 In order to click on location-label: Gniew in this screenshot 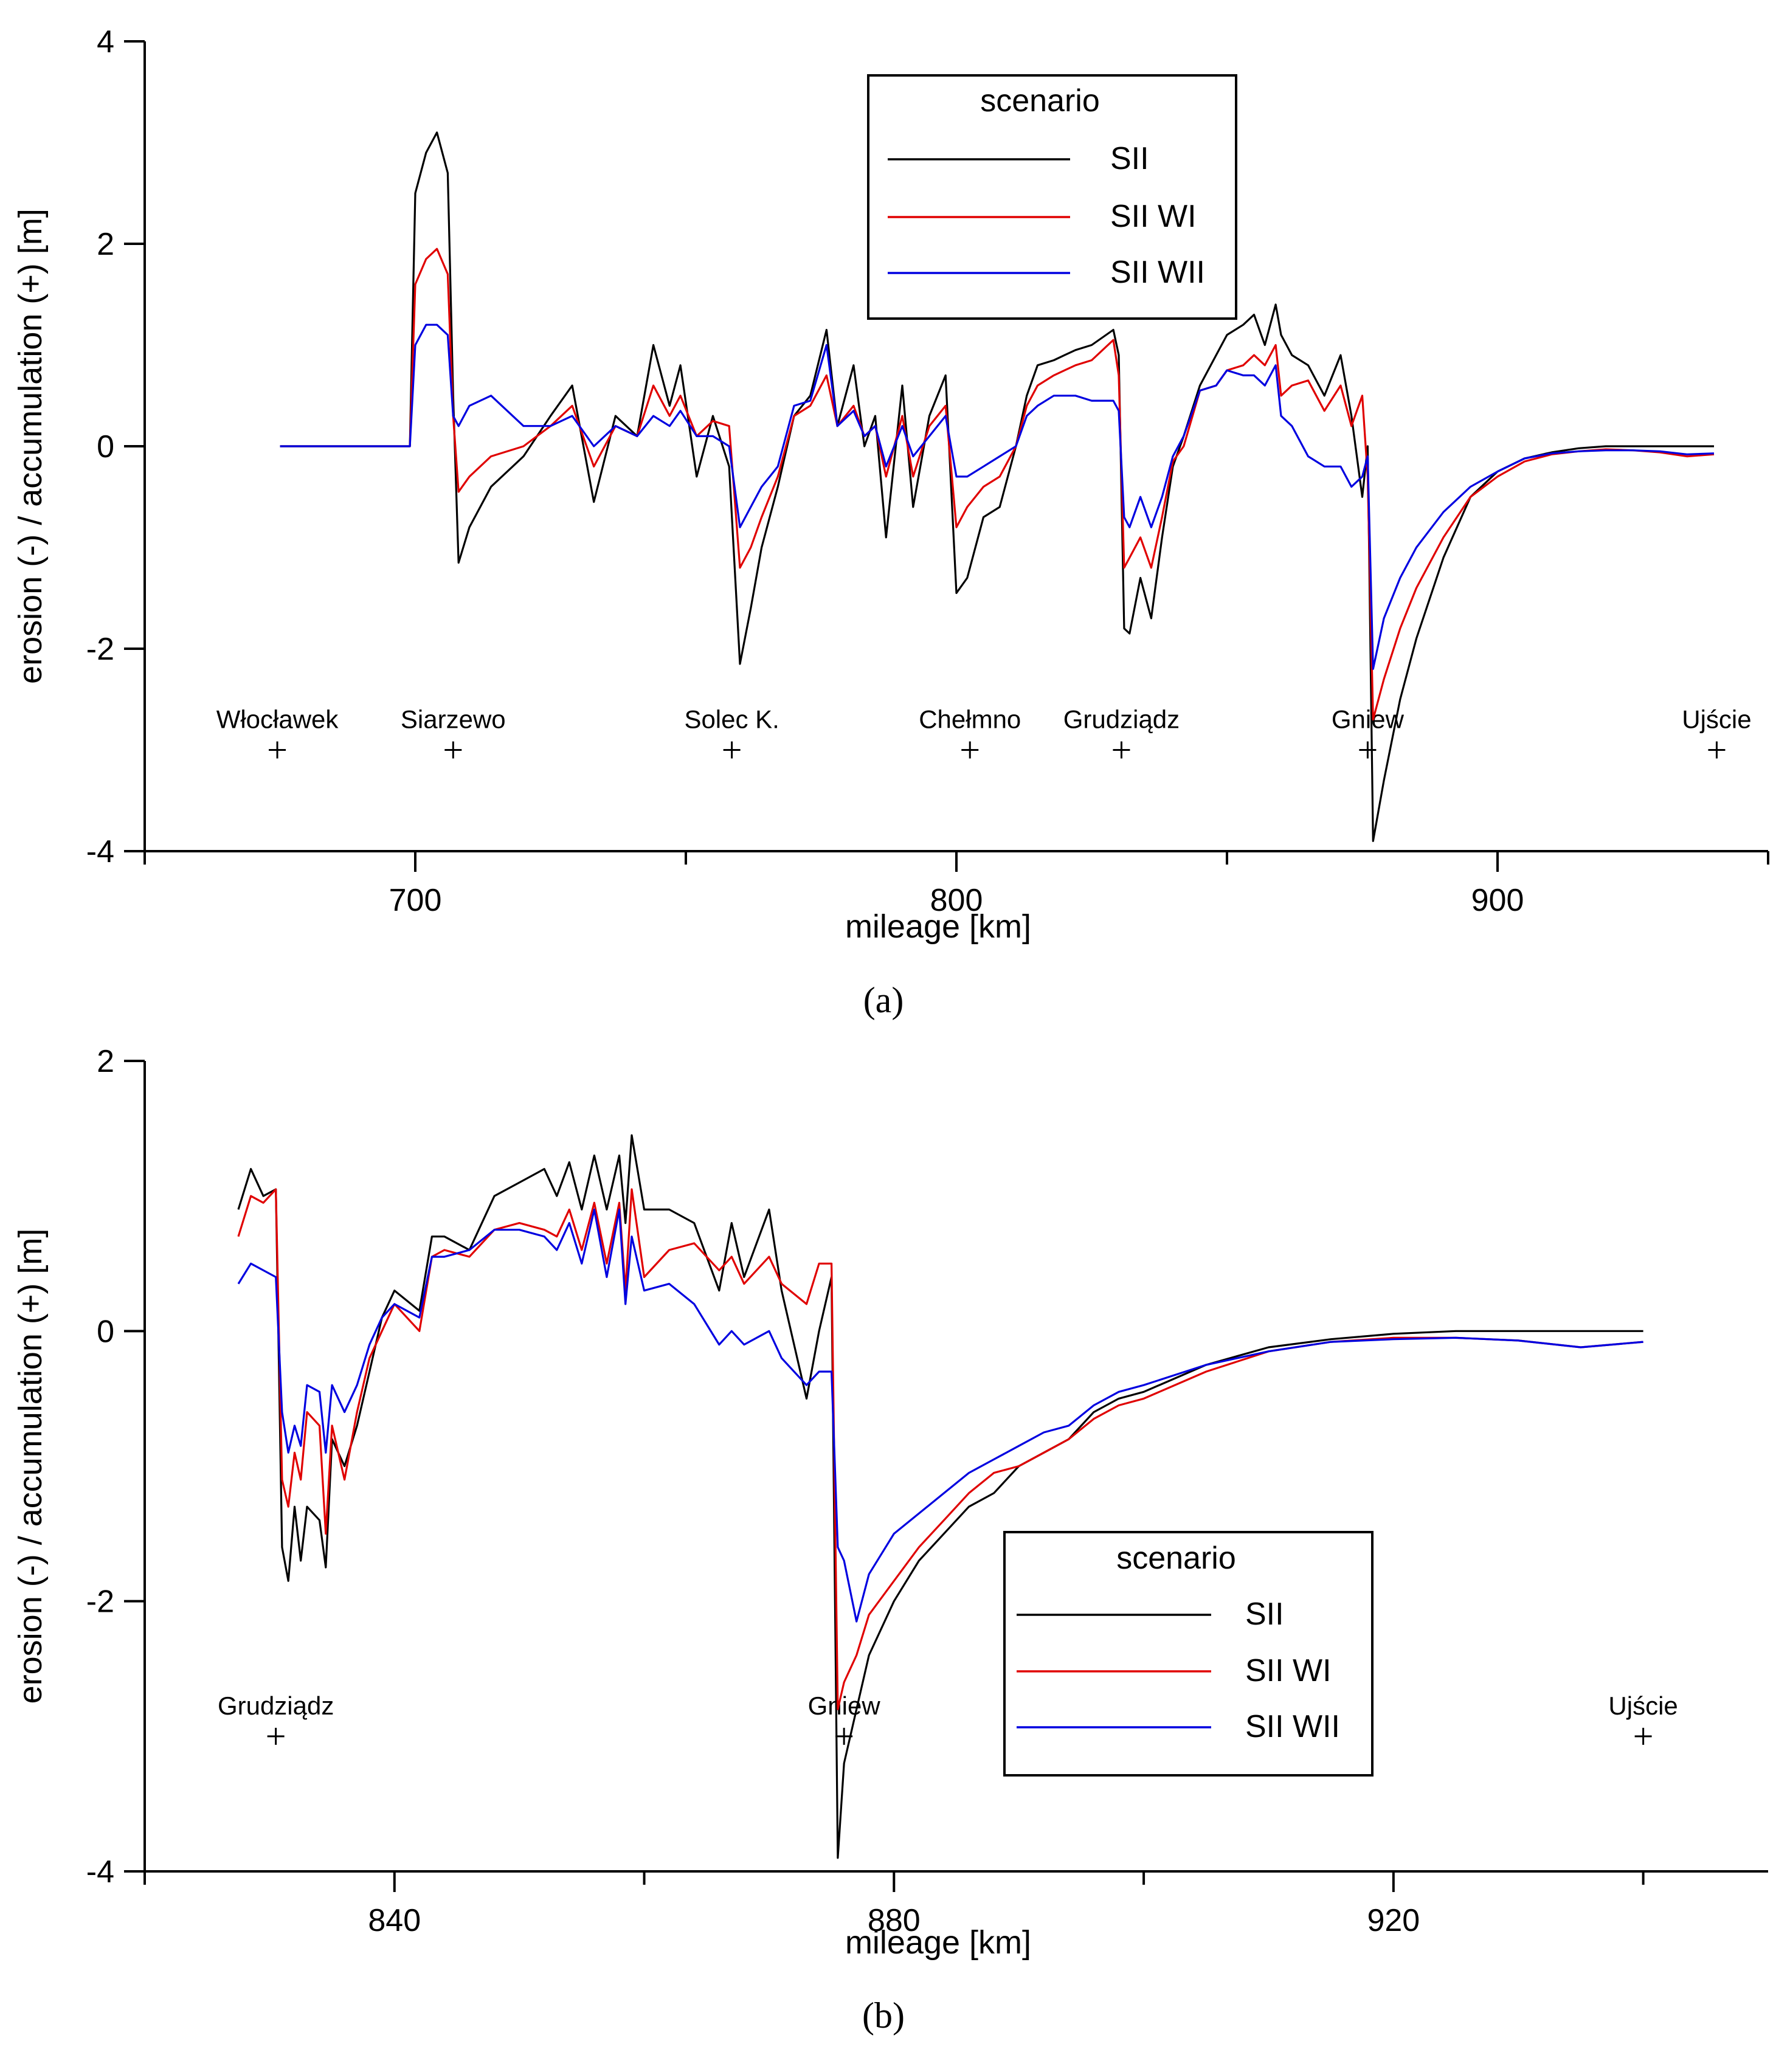, I will do `click(1368, 719)`.